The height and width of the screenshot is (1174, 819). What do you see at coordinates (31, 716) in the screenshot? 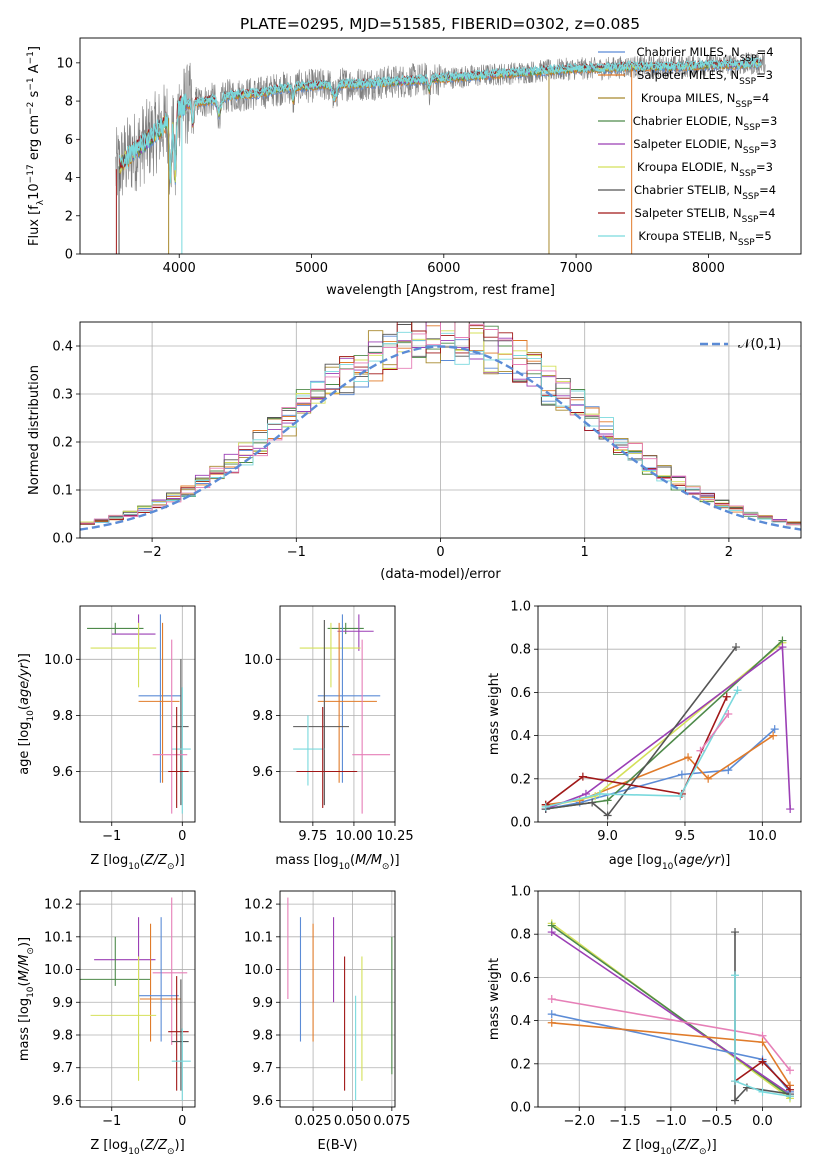
I see `y-axis-label-age_vs_Z-part: 10` at bounding box center [31, 716].